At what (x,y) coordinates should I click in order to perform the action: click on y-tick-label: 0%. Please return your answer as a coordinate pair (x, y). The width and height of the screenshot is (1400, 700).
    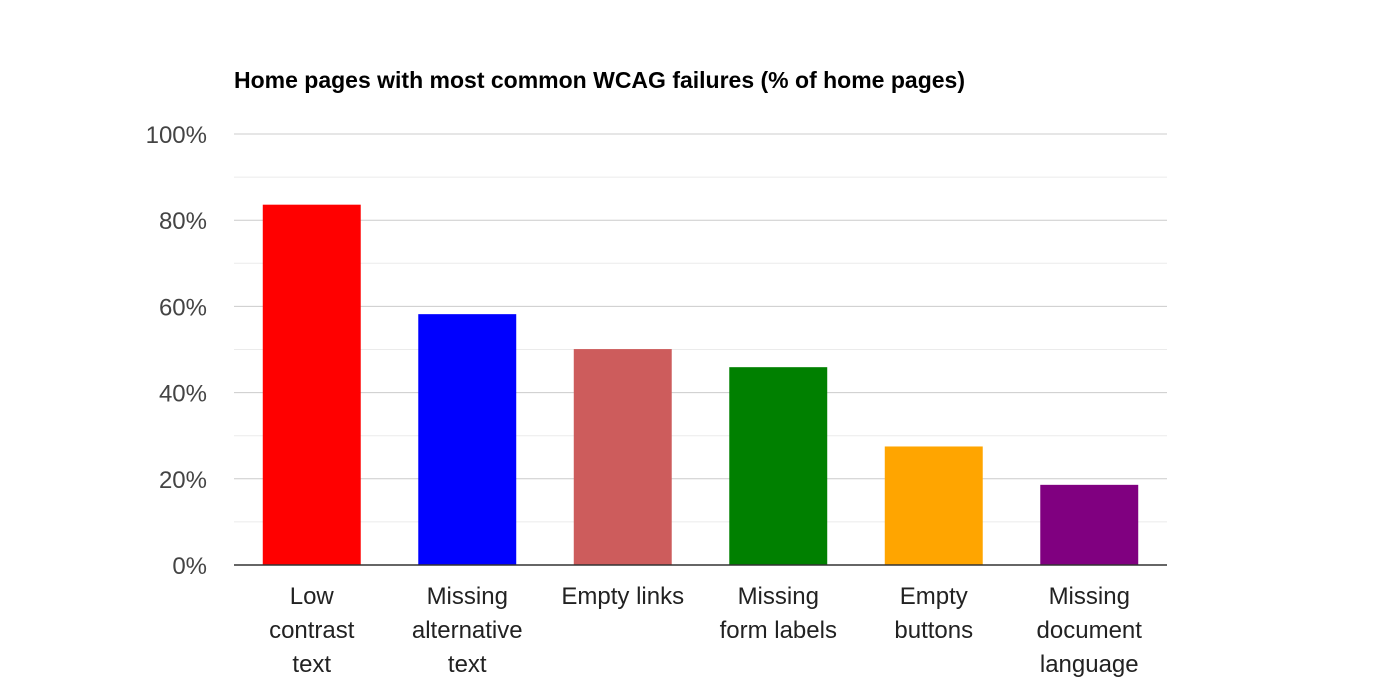
    Looking at the image, I should click on (189, 566).